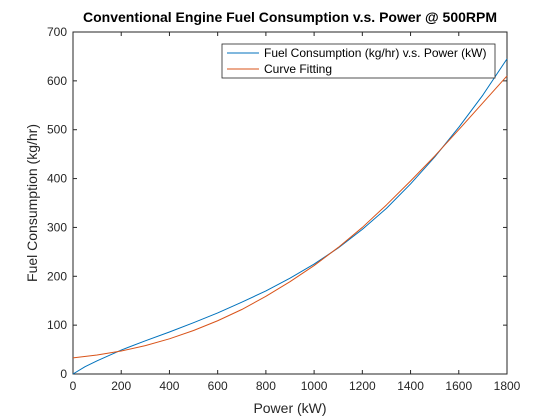 The width and height of the screenshot is (560, 420). What do you see at coordinates (73, 386) in the screenshot?
I see `x-tick-label: 0` at bounding box center [73, 386].